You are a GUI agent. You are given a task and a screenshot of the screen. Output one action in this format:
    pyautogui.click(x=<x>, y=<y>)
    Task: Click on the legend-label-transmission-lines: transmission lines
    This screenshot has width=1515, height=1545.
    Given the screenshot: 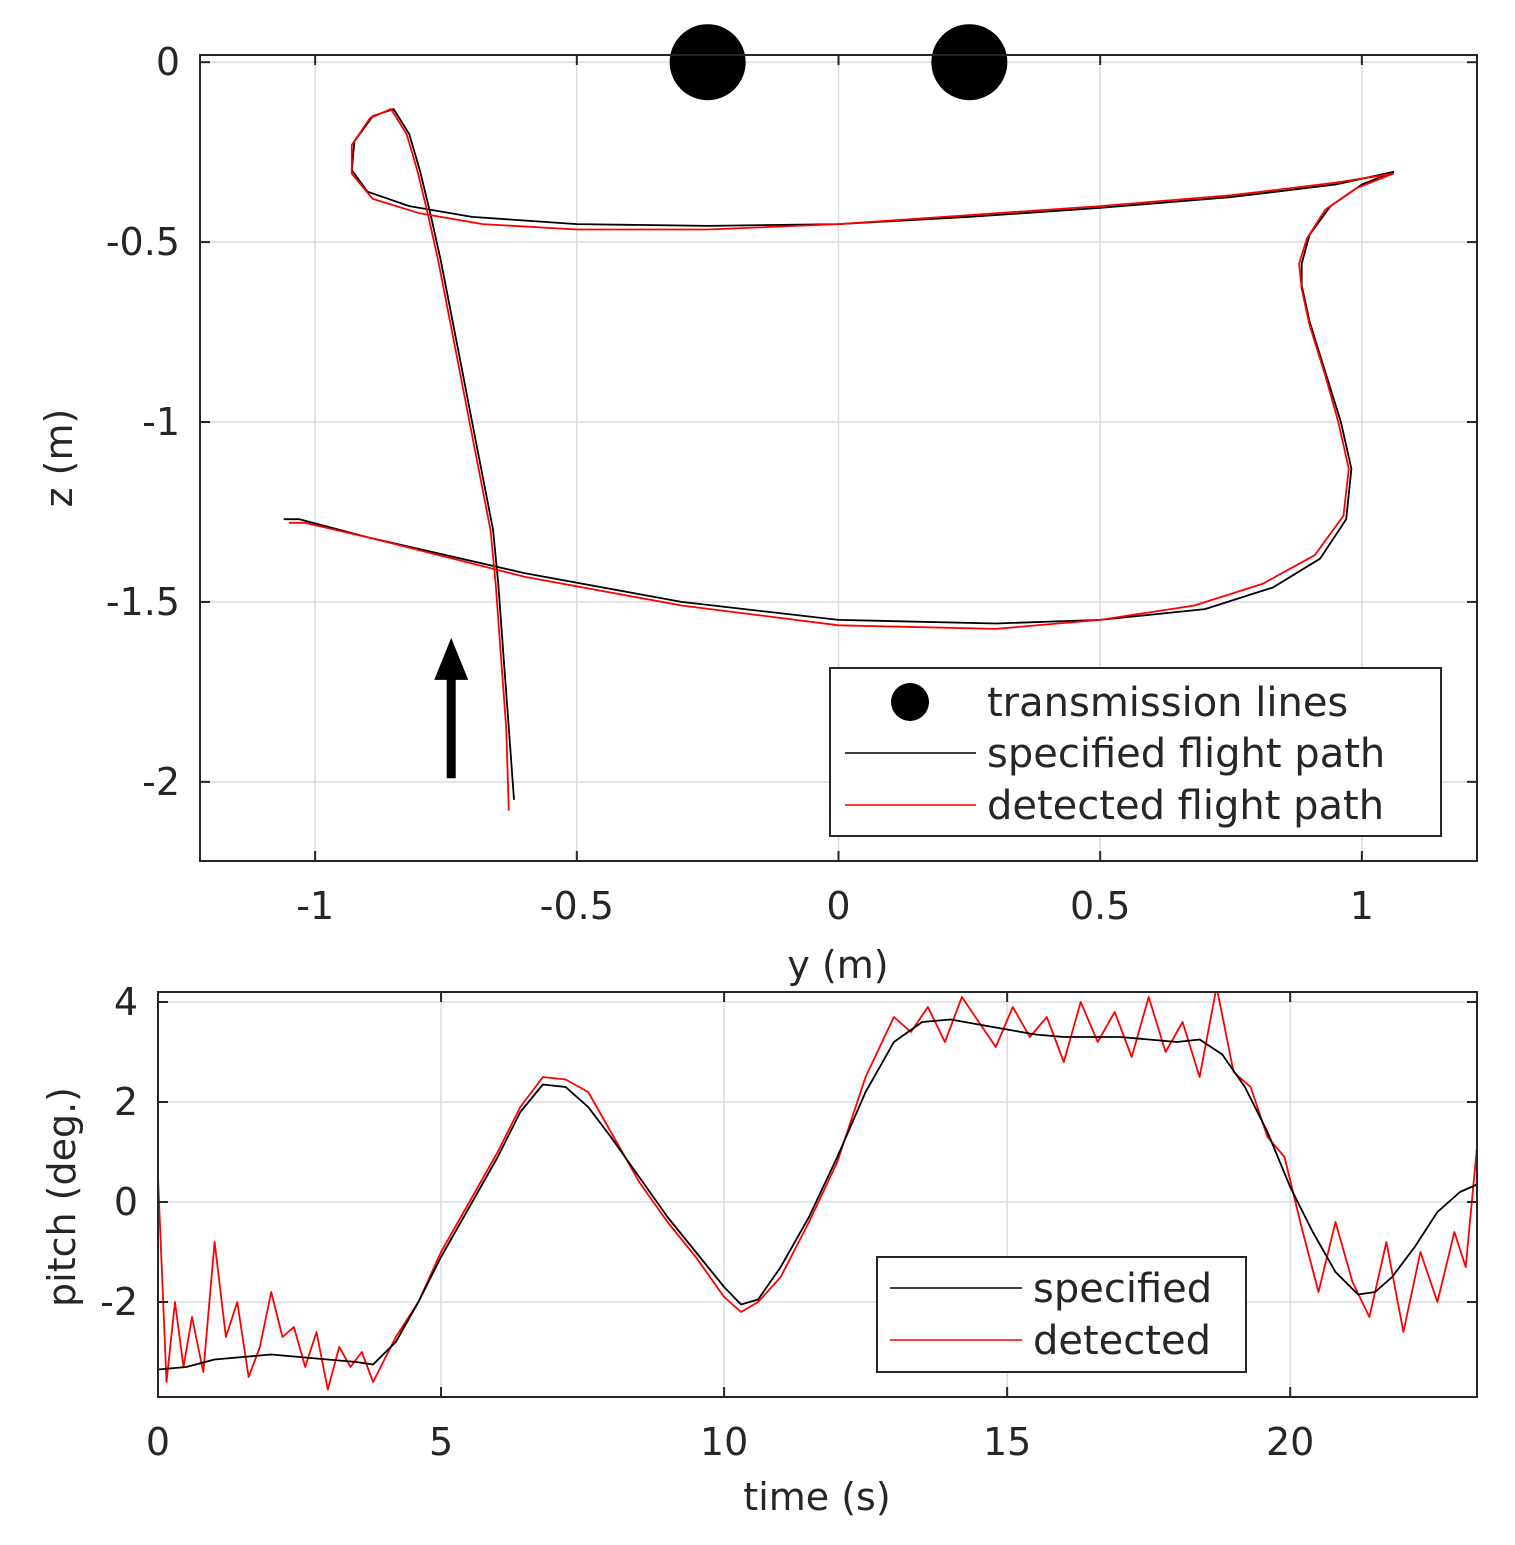 What is the action you would take?
    pyautogui.click(x=1167, y=703)
    